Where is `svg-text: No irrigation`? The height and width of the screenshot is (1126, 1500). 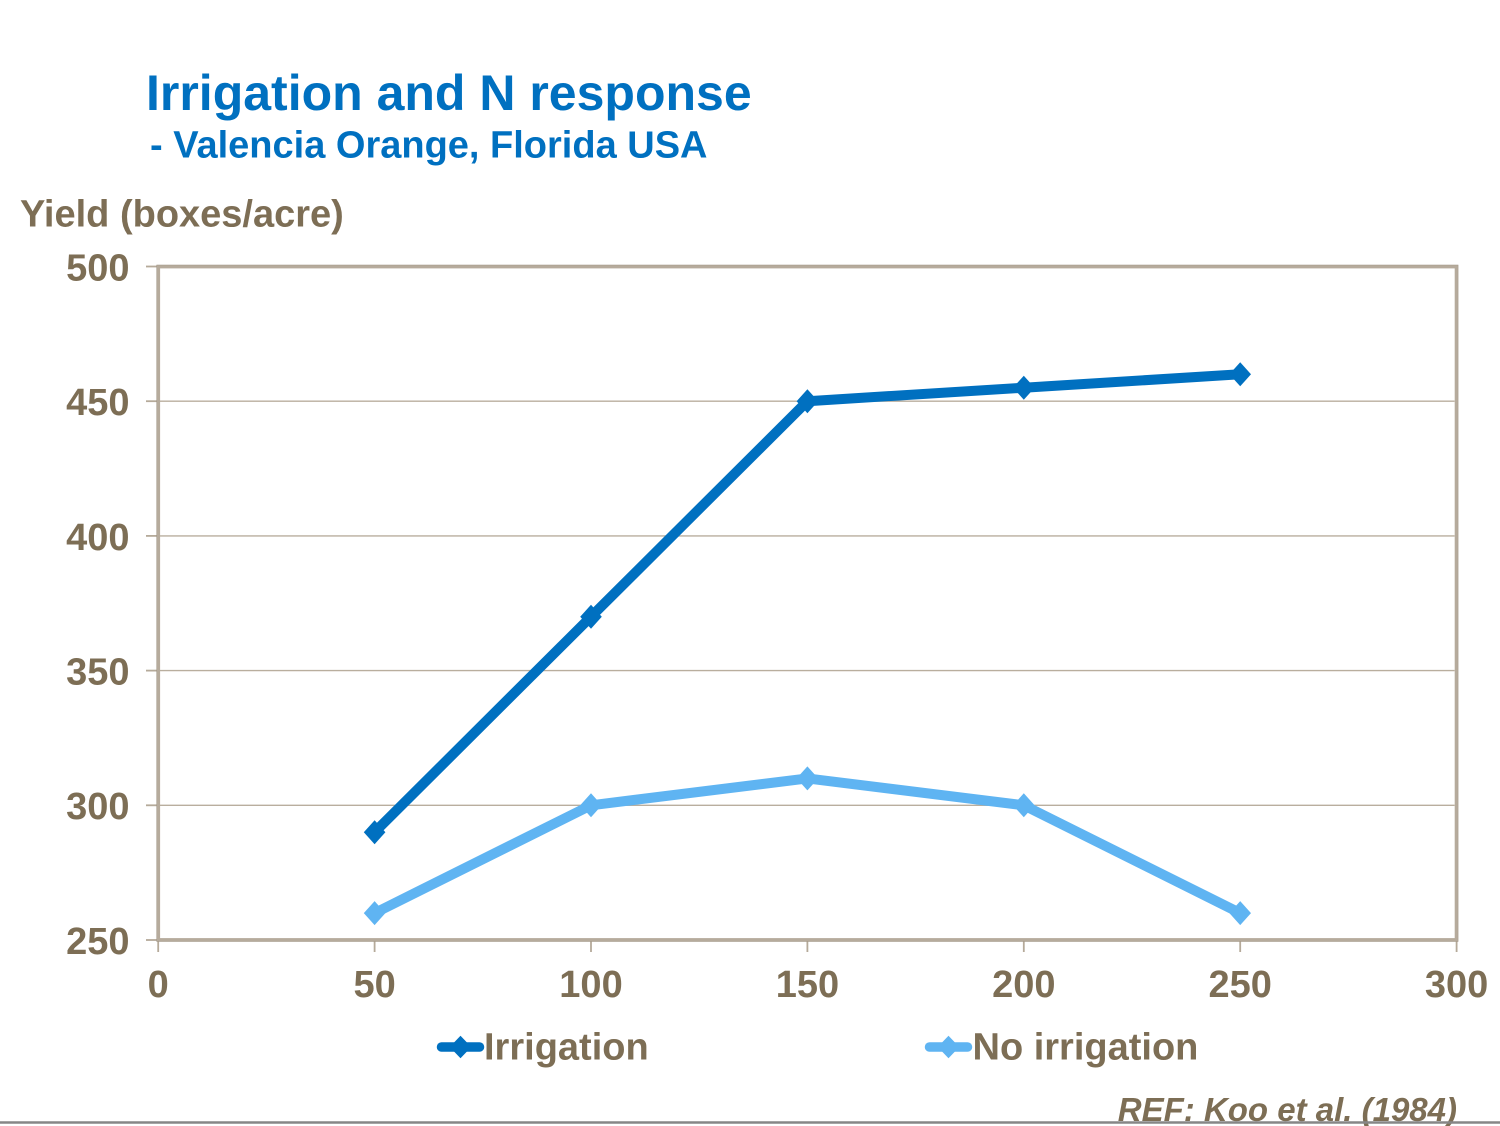 svg-text: No irrigation is located at coordinates (1086, 1048).